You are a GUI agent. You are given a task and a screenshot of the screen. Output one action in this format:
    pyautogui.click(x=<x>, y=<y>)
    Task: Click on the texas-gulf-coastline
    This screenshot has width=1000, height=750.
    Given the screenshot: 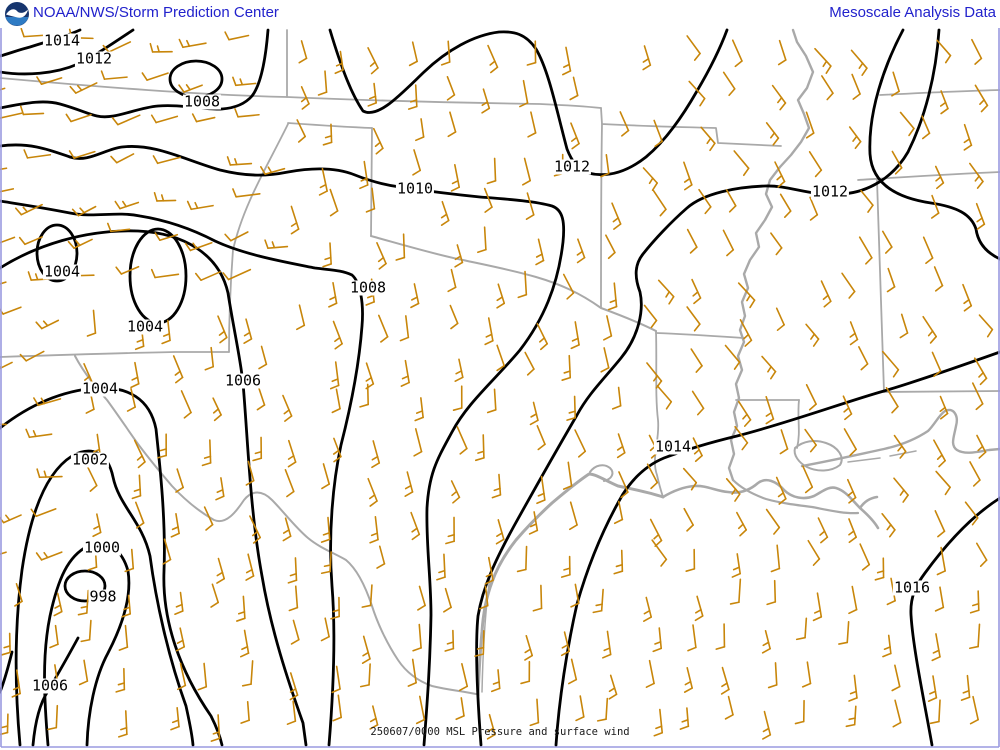 What is the action you would take?
    pyautogui.click(x=570, y=584)
    